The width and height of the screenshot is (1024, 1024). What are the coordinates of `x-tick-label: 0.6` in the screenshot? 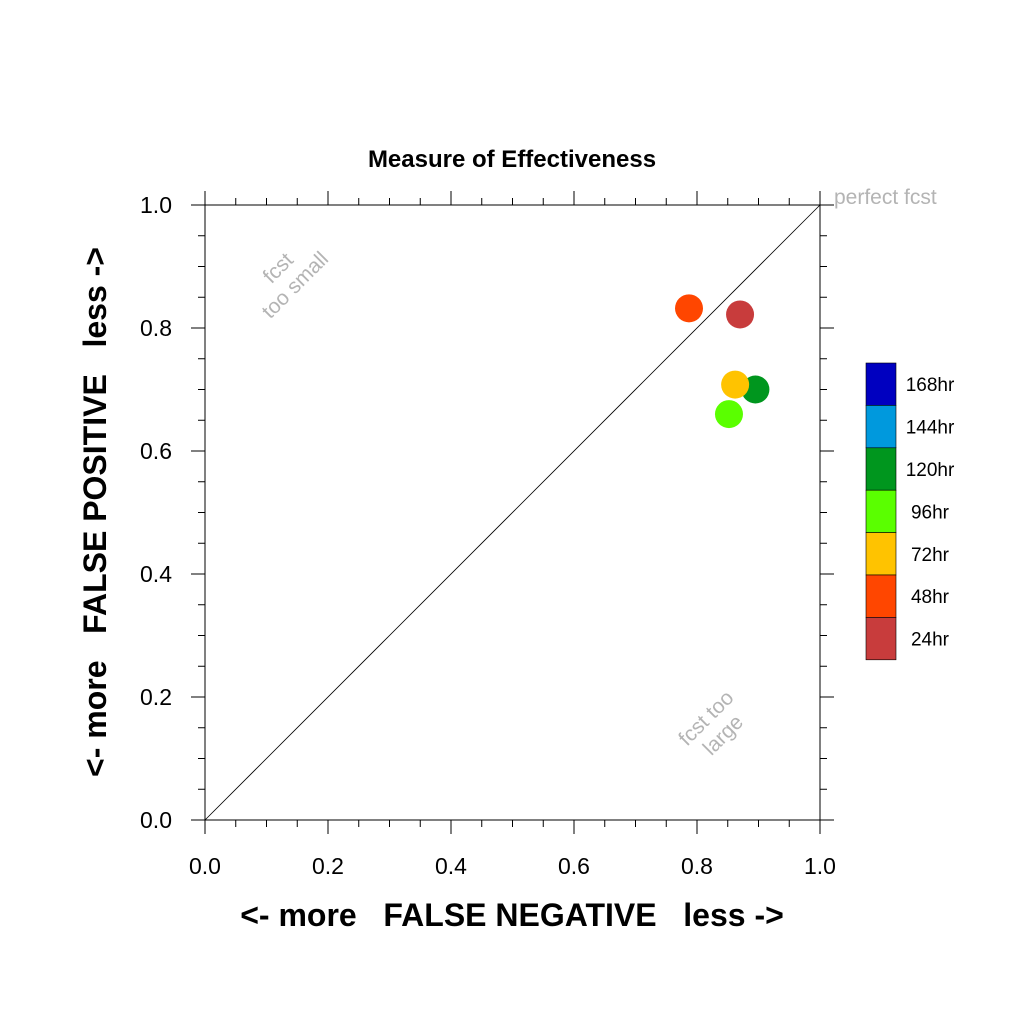 It's located at (574, 866).